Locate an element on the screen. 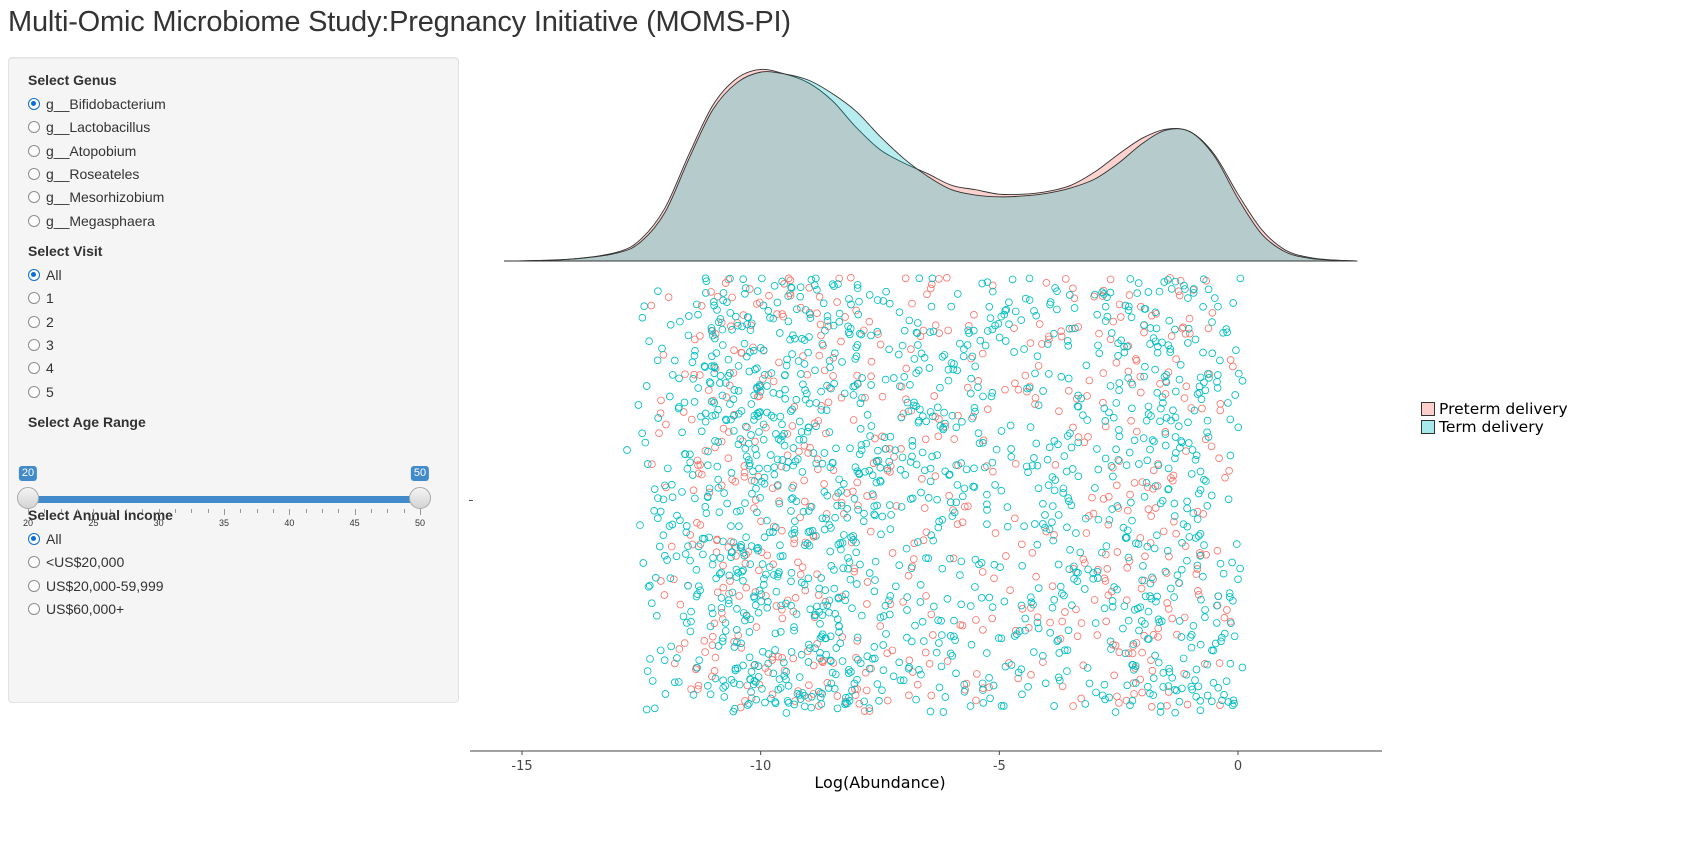 Image resolution: width=1696 pixels, height=861 pixels. slider-from-handle is located at coordinates (28, 498).